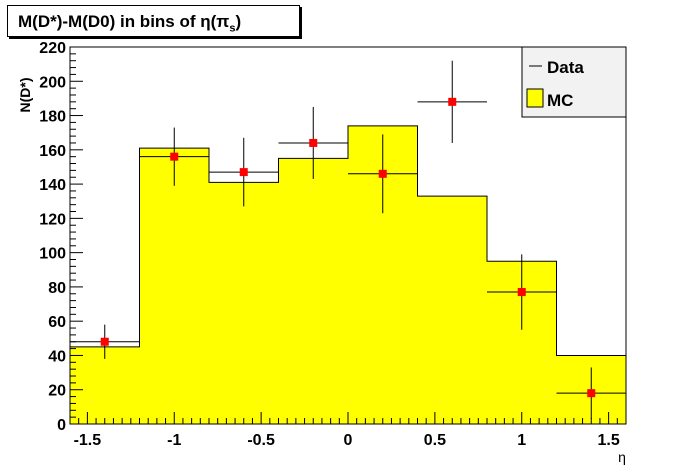 This screenshot has height=472, width=696. I want to click on legend: Data MC, so click(574, 82).